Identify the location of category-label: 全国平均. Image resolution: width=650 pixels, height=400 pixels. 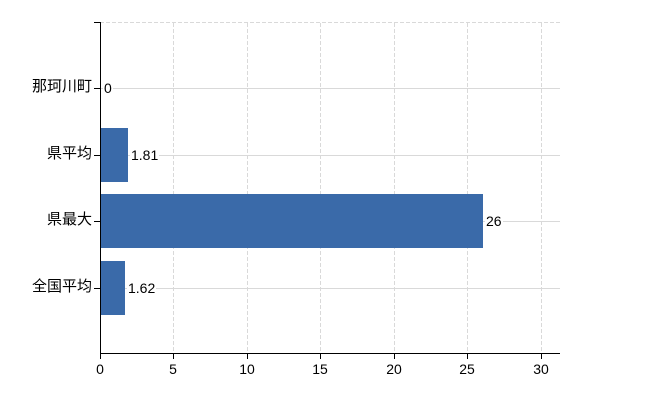
(61, 286).